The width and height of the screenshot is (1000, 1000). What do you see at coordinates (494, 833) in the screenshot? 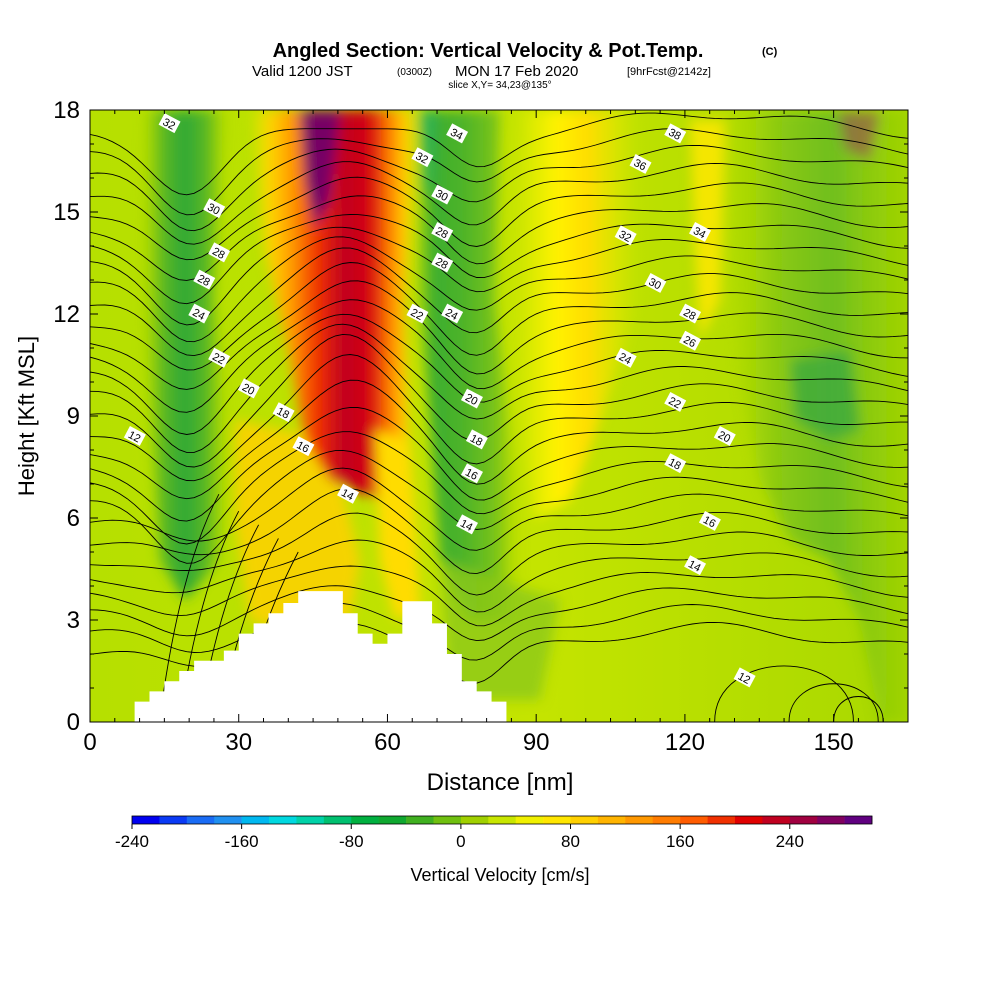
I see `colorbar: -240 -160 -80 0 80 160 240` at bounding box center [494, 833].